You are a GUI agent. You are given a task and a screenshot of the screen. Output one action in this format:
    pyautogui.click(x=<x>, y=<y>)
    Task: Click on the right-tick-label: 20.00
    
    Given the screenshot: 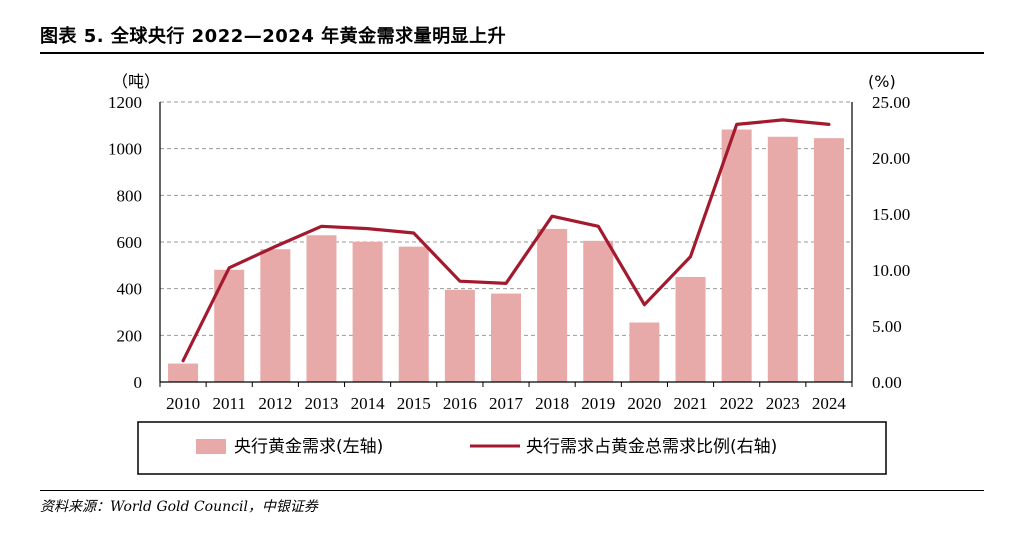 What is the action you would take?
    pyautogui.click(x=891, y=158)
    